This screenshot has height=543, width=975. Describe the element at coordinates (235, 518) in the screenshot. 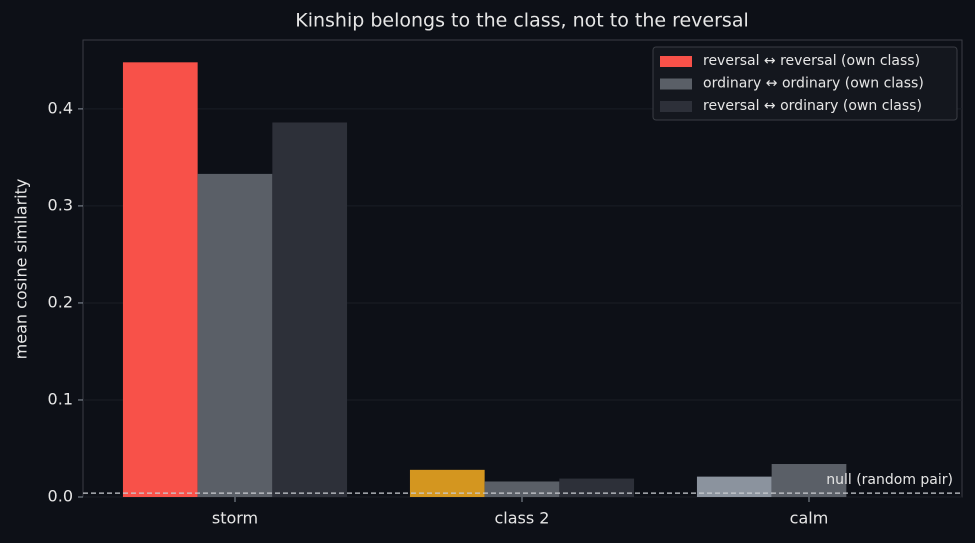

I see `x-tick-label: storm` at that location.